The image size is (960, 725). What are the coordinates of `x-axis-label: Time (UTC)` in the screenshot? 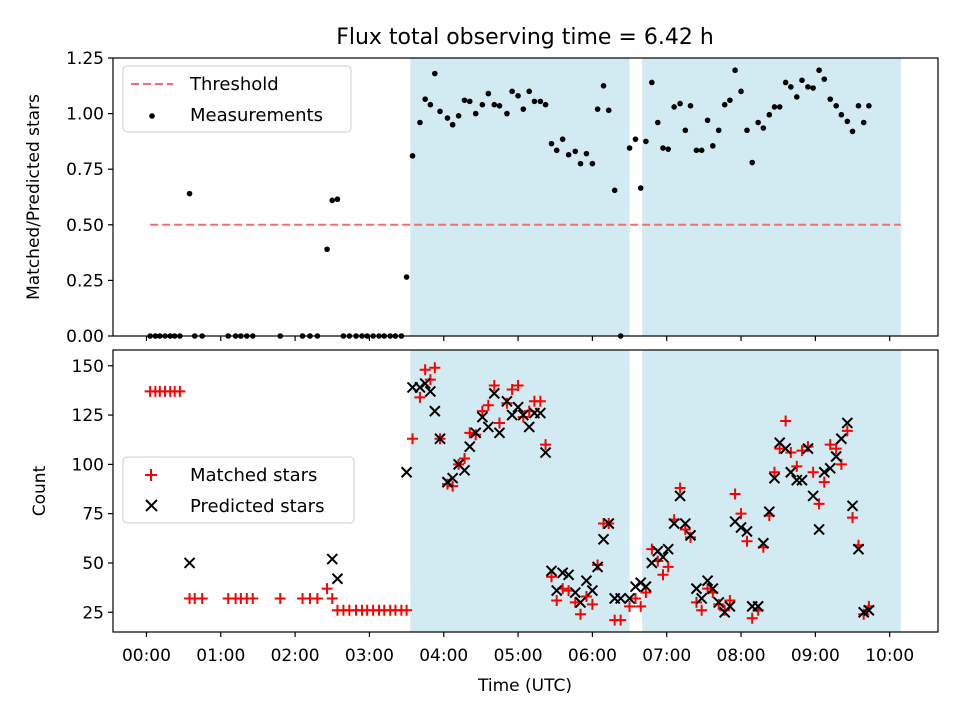 It's located at (524, 686).